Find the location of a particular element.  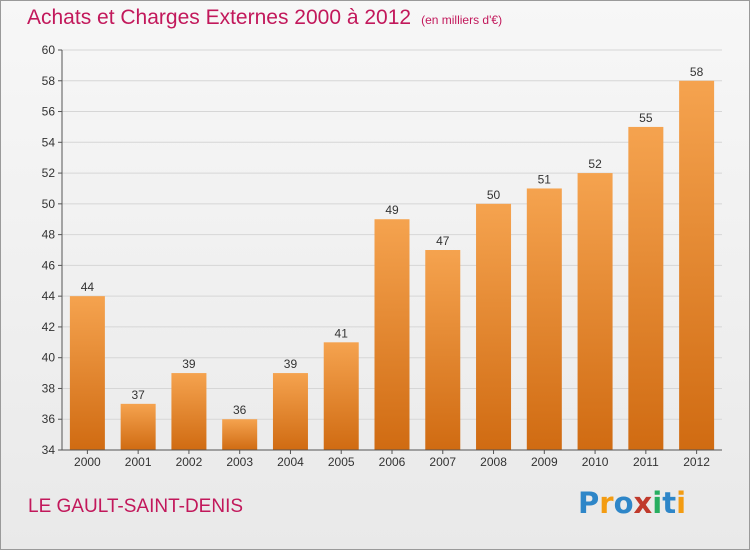

bar-2006 is located at coordinates (392, 334).